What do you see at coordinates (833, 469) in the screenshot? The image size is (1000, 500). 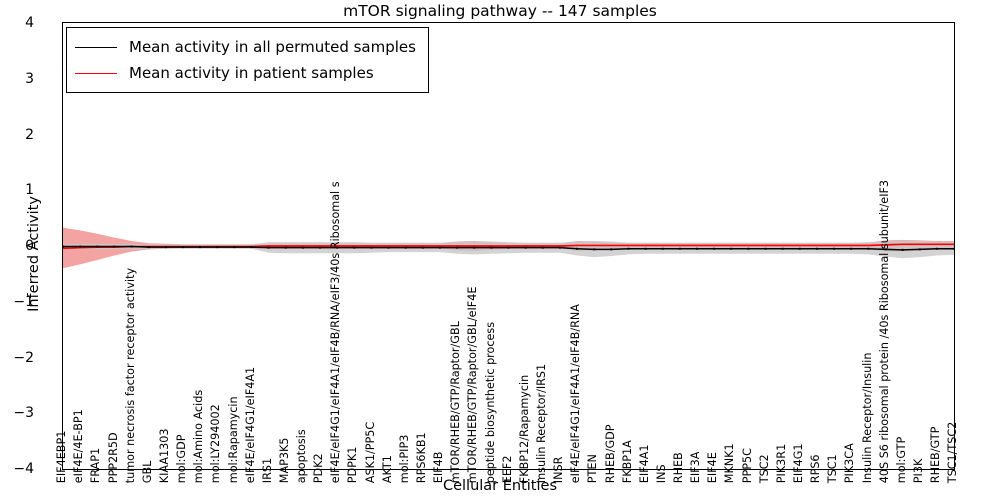 I see `x-tick-label: TSC1` at bounding box center [833, 469].